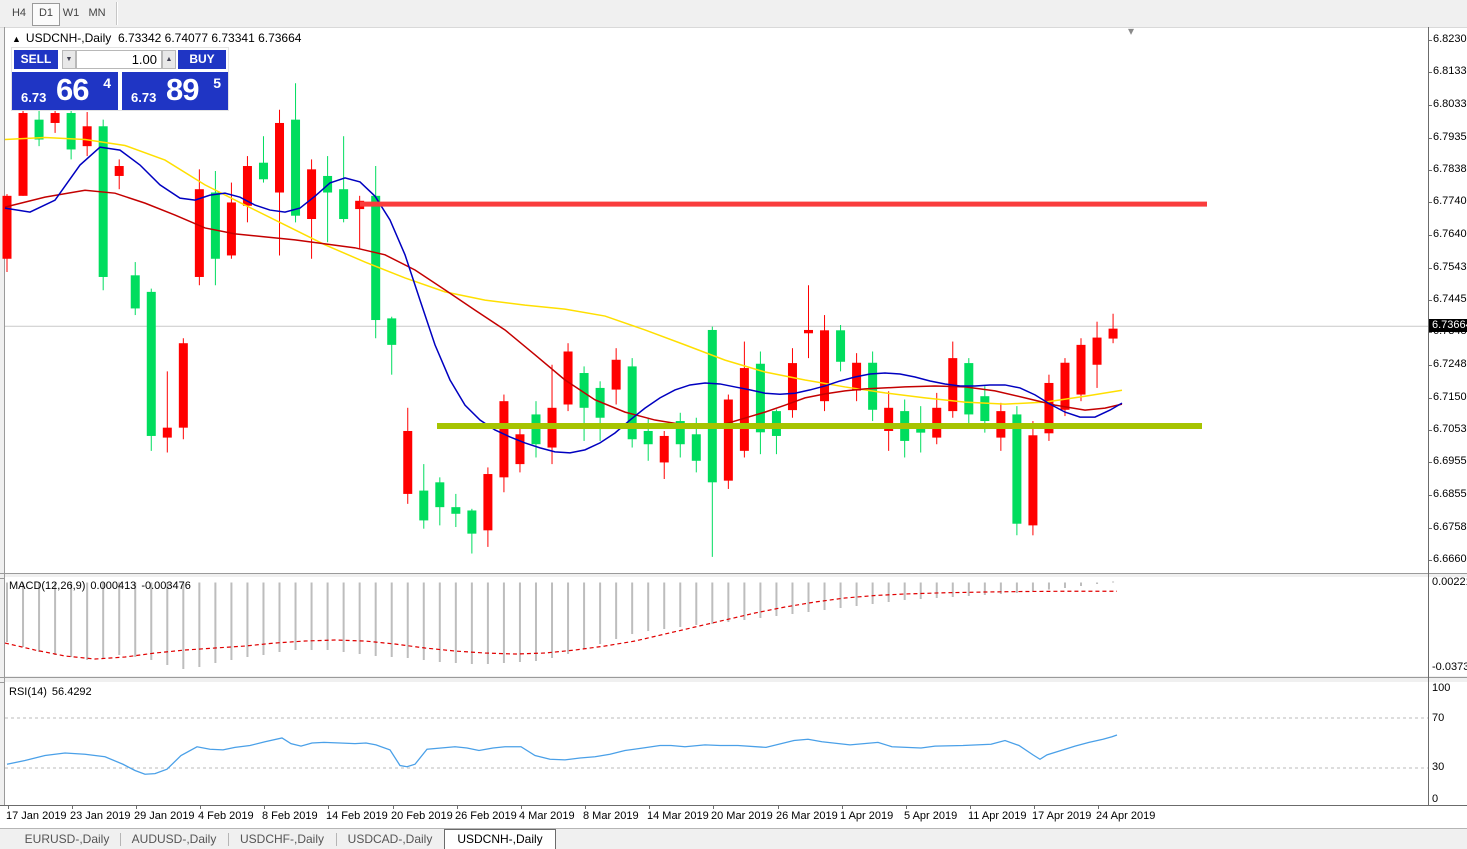 The height and width of the screenshot is (849, 1467). What do you see at coordinates (931, 816) in the screenshot?
I see `date-axis-label: 5 Apr 2019` at bounding box center [931, 816].